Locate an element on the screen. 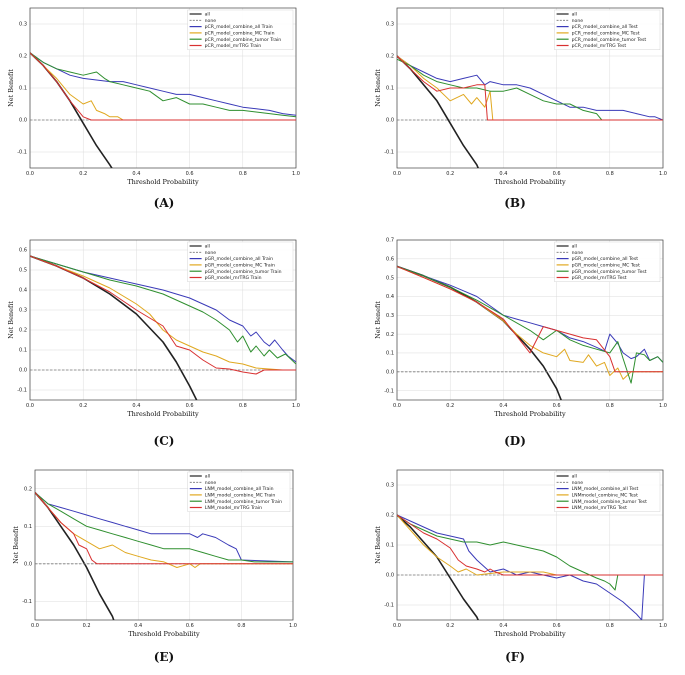 This screenshot has height=675, width=685. legend-label: pGR_model_mrTRG Test is located at coordinates (599, 278).